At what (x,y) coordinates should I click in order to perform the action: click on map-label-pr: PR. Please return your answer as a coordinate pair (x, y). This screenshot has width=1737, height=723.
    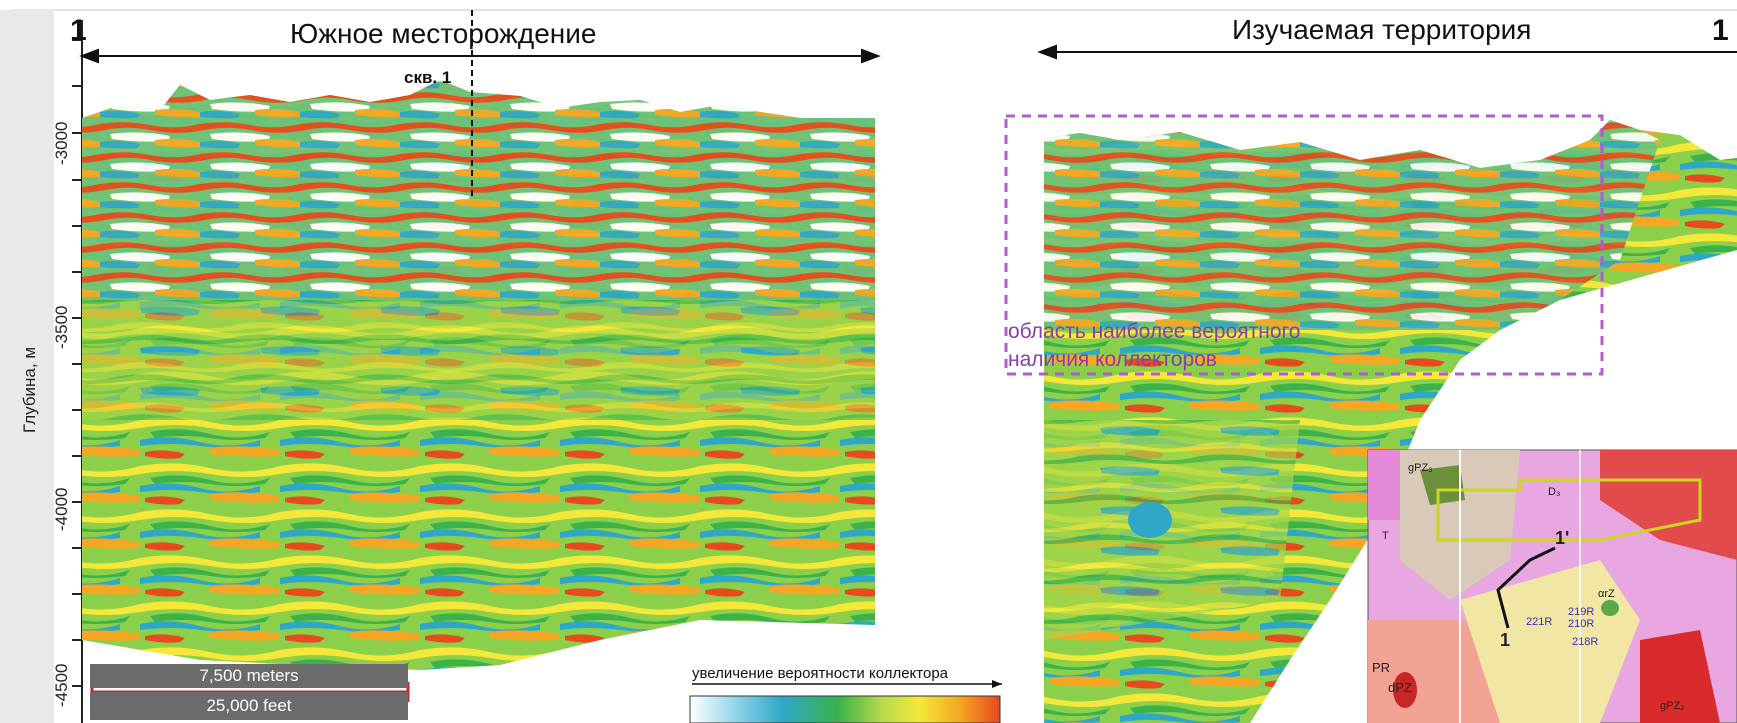
    Looking at the image, I should click on (1381, 667).